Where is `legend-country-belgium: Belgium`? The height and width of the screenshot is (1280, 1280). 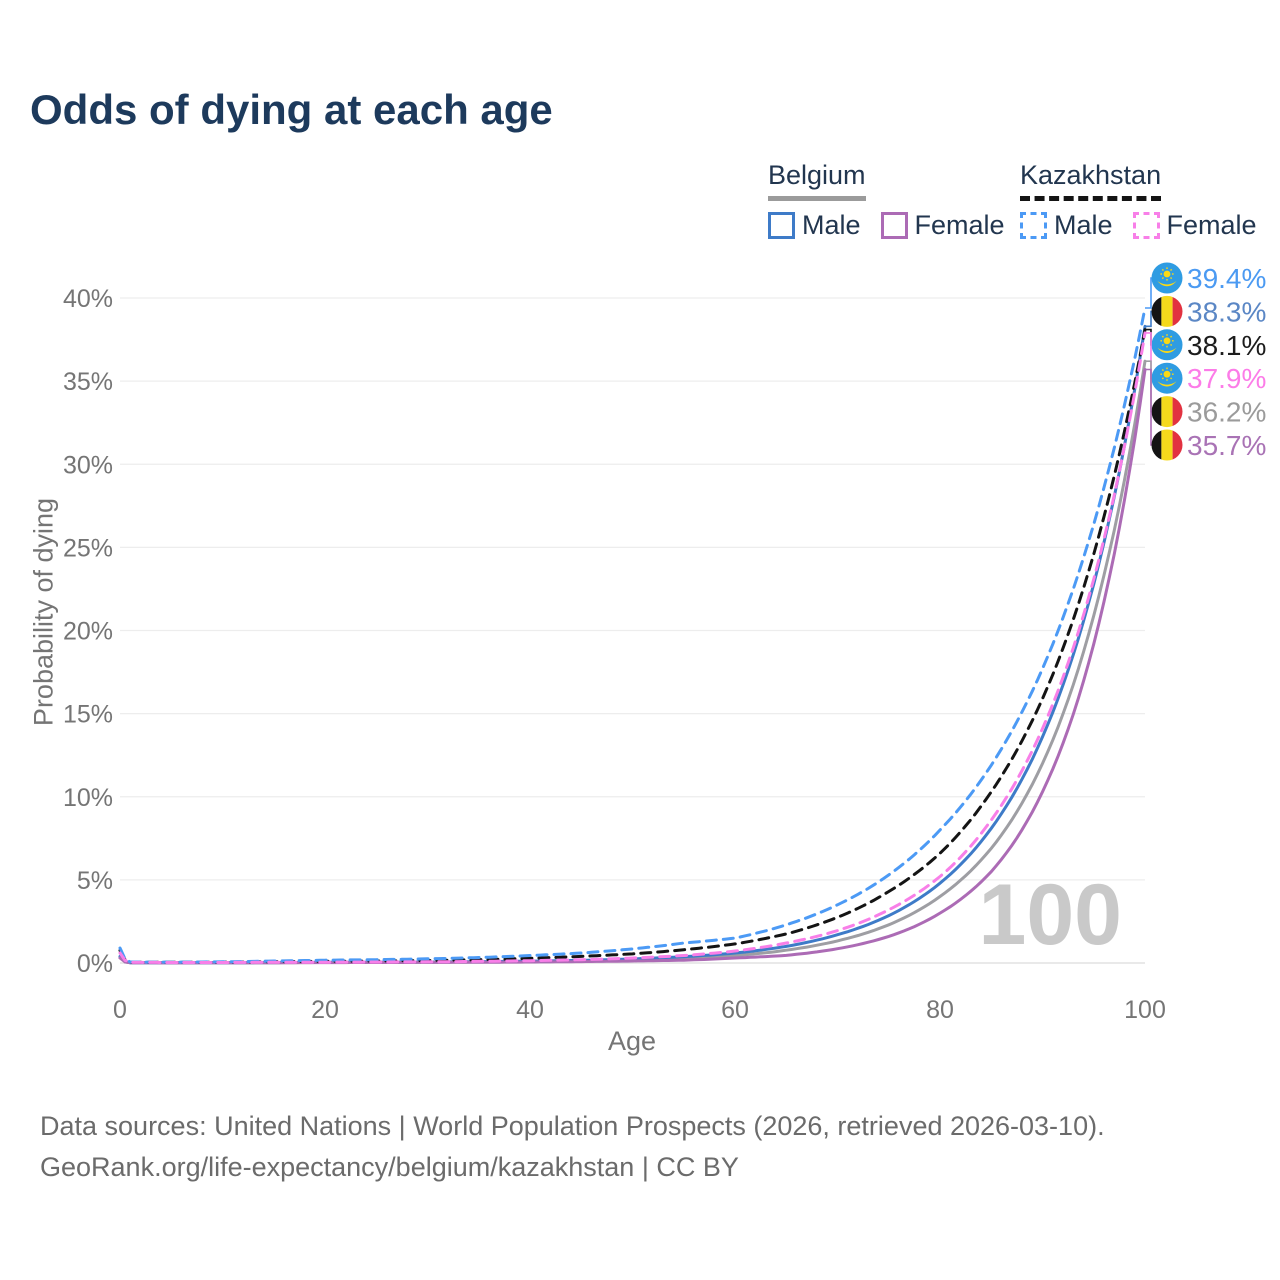 legend-country-belgium: Belgium is located at coordinates (817, 180).